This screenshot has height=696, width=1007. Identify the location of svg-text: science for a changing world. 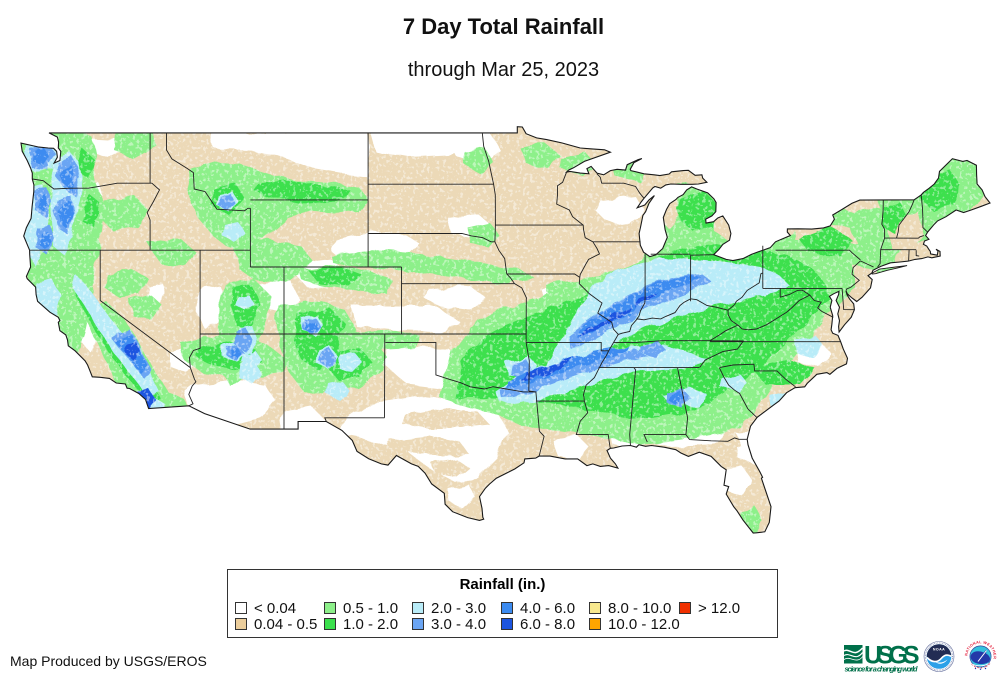
(881, 669).